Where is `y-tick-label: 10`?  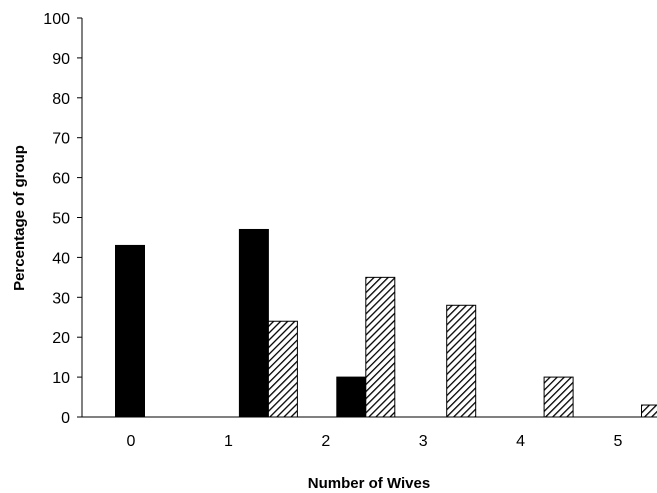 y-tick-label: 10 is located at coordinates (61, 378).